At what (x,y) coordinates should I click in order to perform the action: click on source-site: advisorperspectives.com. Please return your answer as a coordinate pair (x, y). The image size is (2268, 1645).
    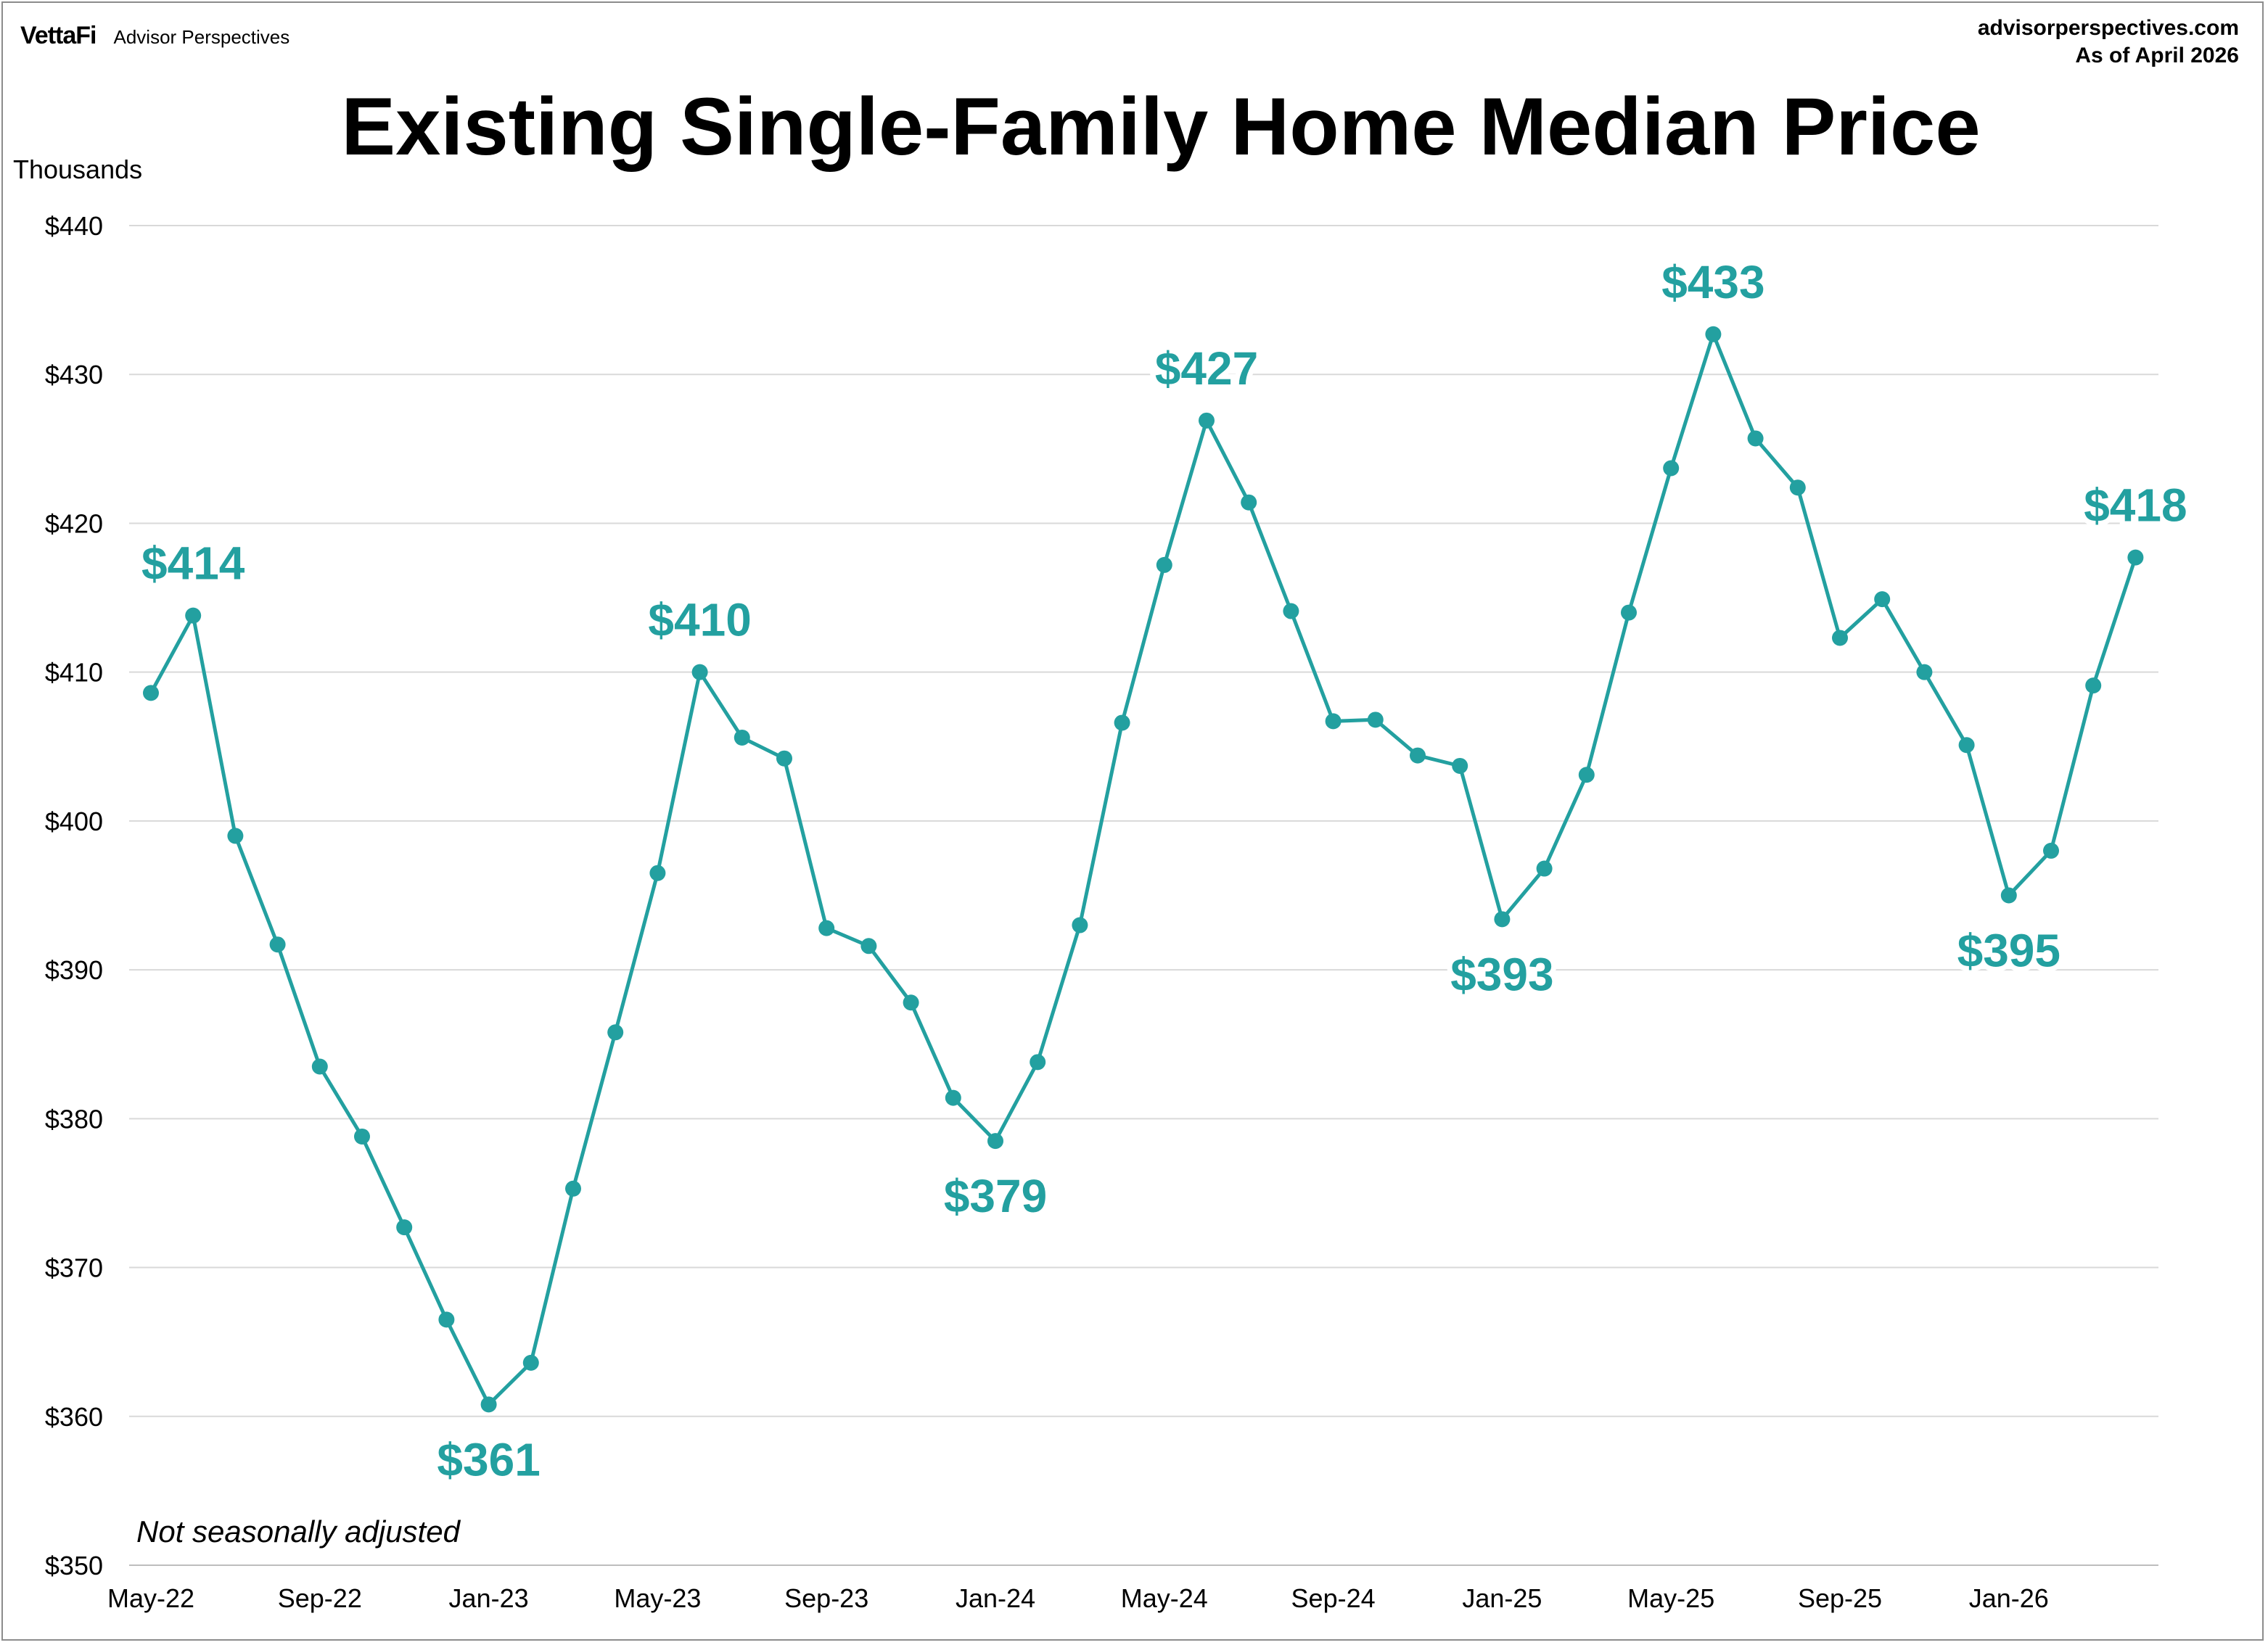
    Looking at the image, I should click on (2108, 28).